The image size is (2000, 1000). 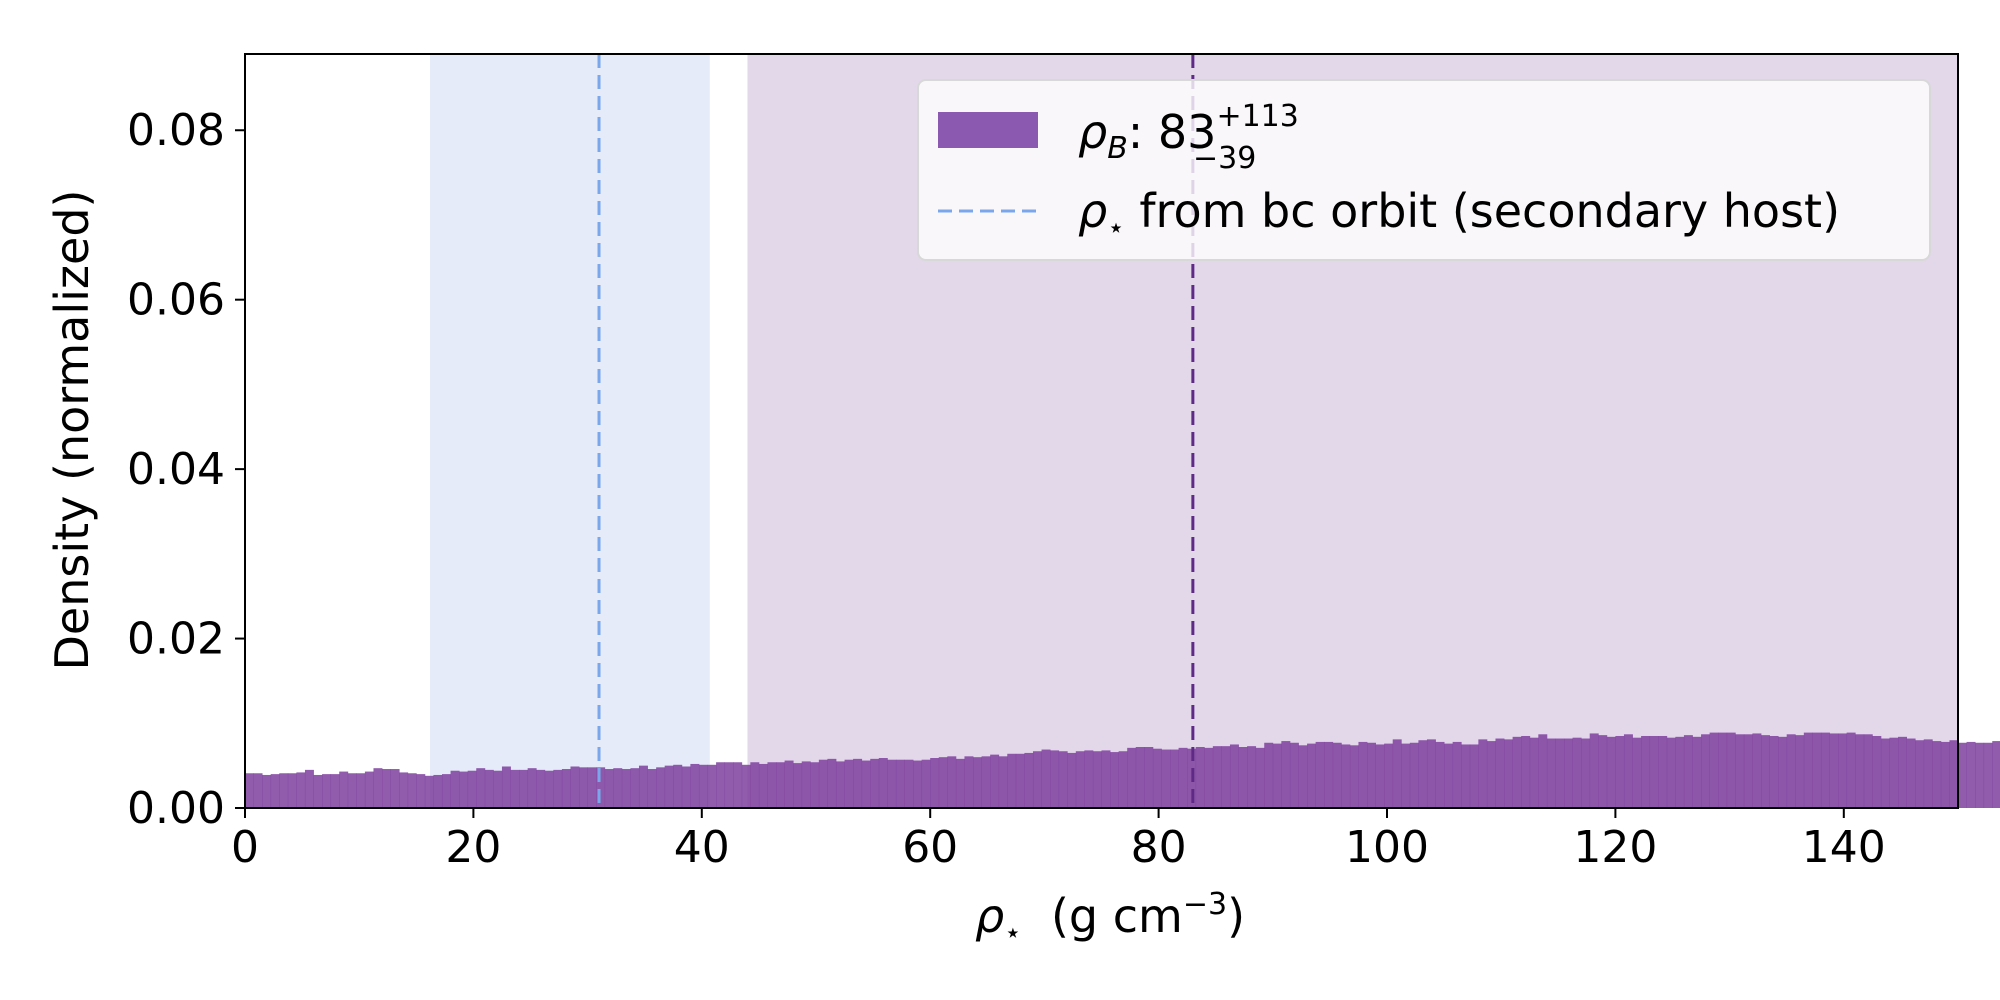 I want to click on legend-label-secondary: ρ⋆ from bc orbit (secondary host), so click(x=1459, y=214).